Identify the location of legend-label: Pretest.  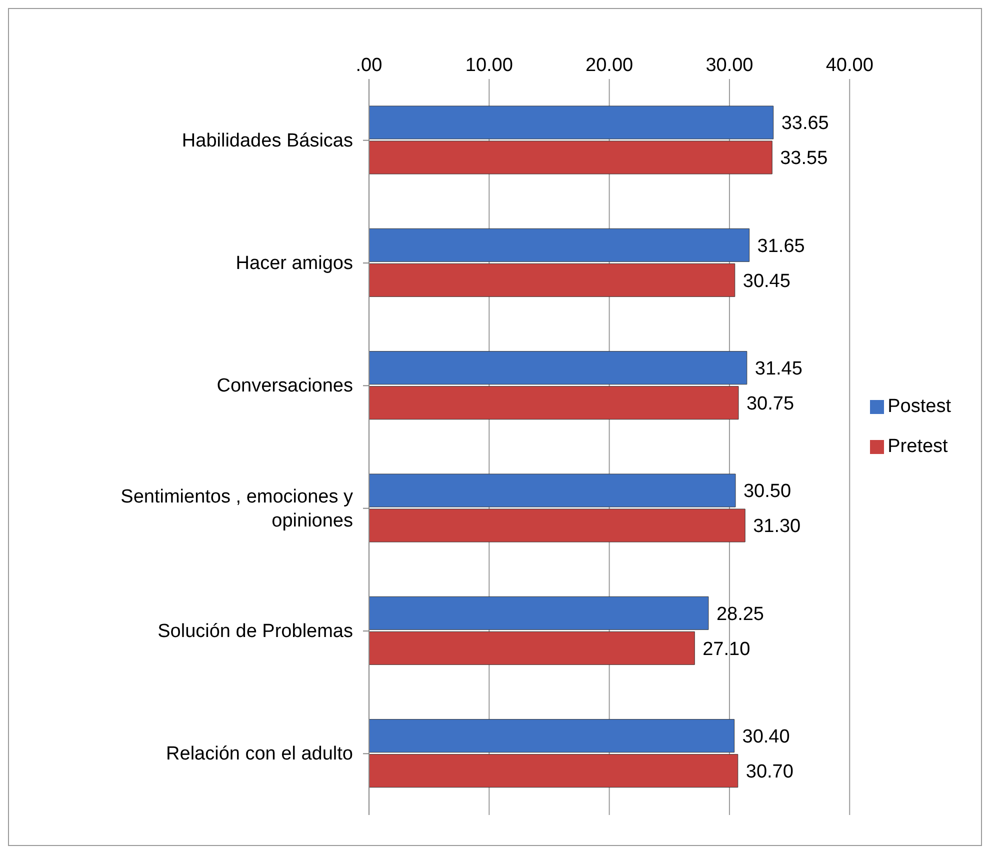
(918, 446).